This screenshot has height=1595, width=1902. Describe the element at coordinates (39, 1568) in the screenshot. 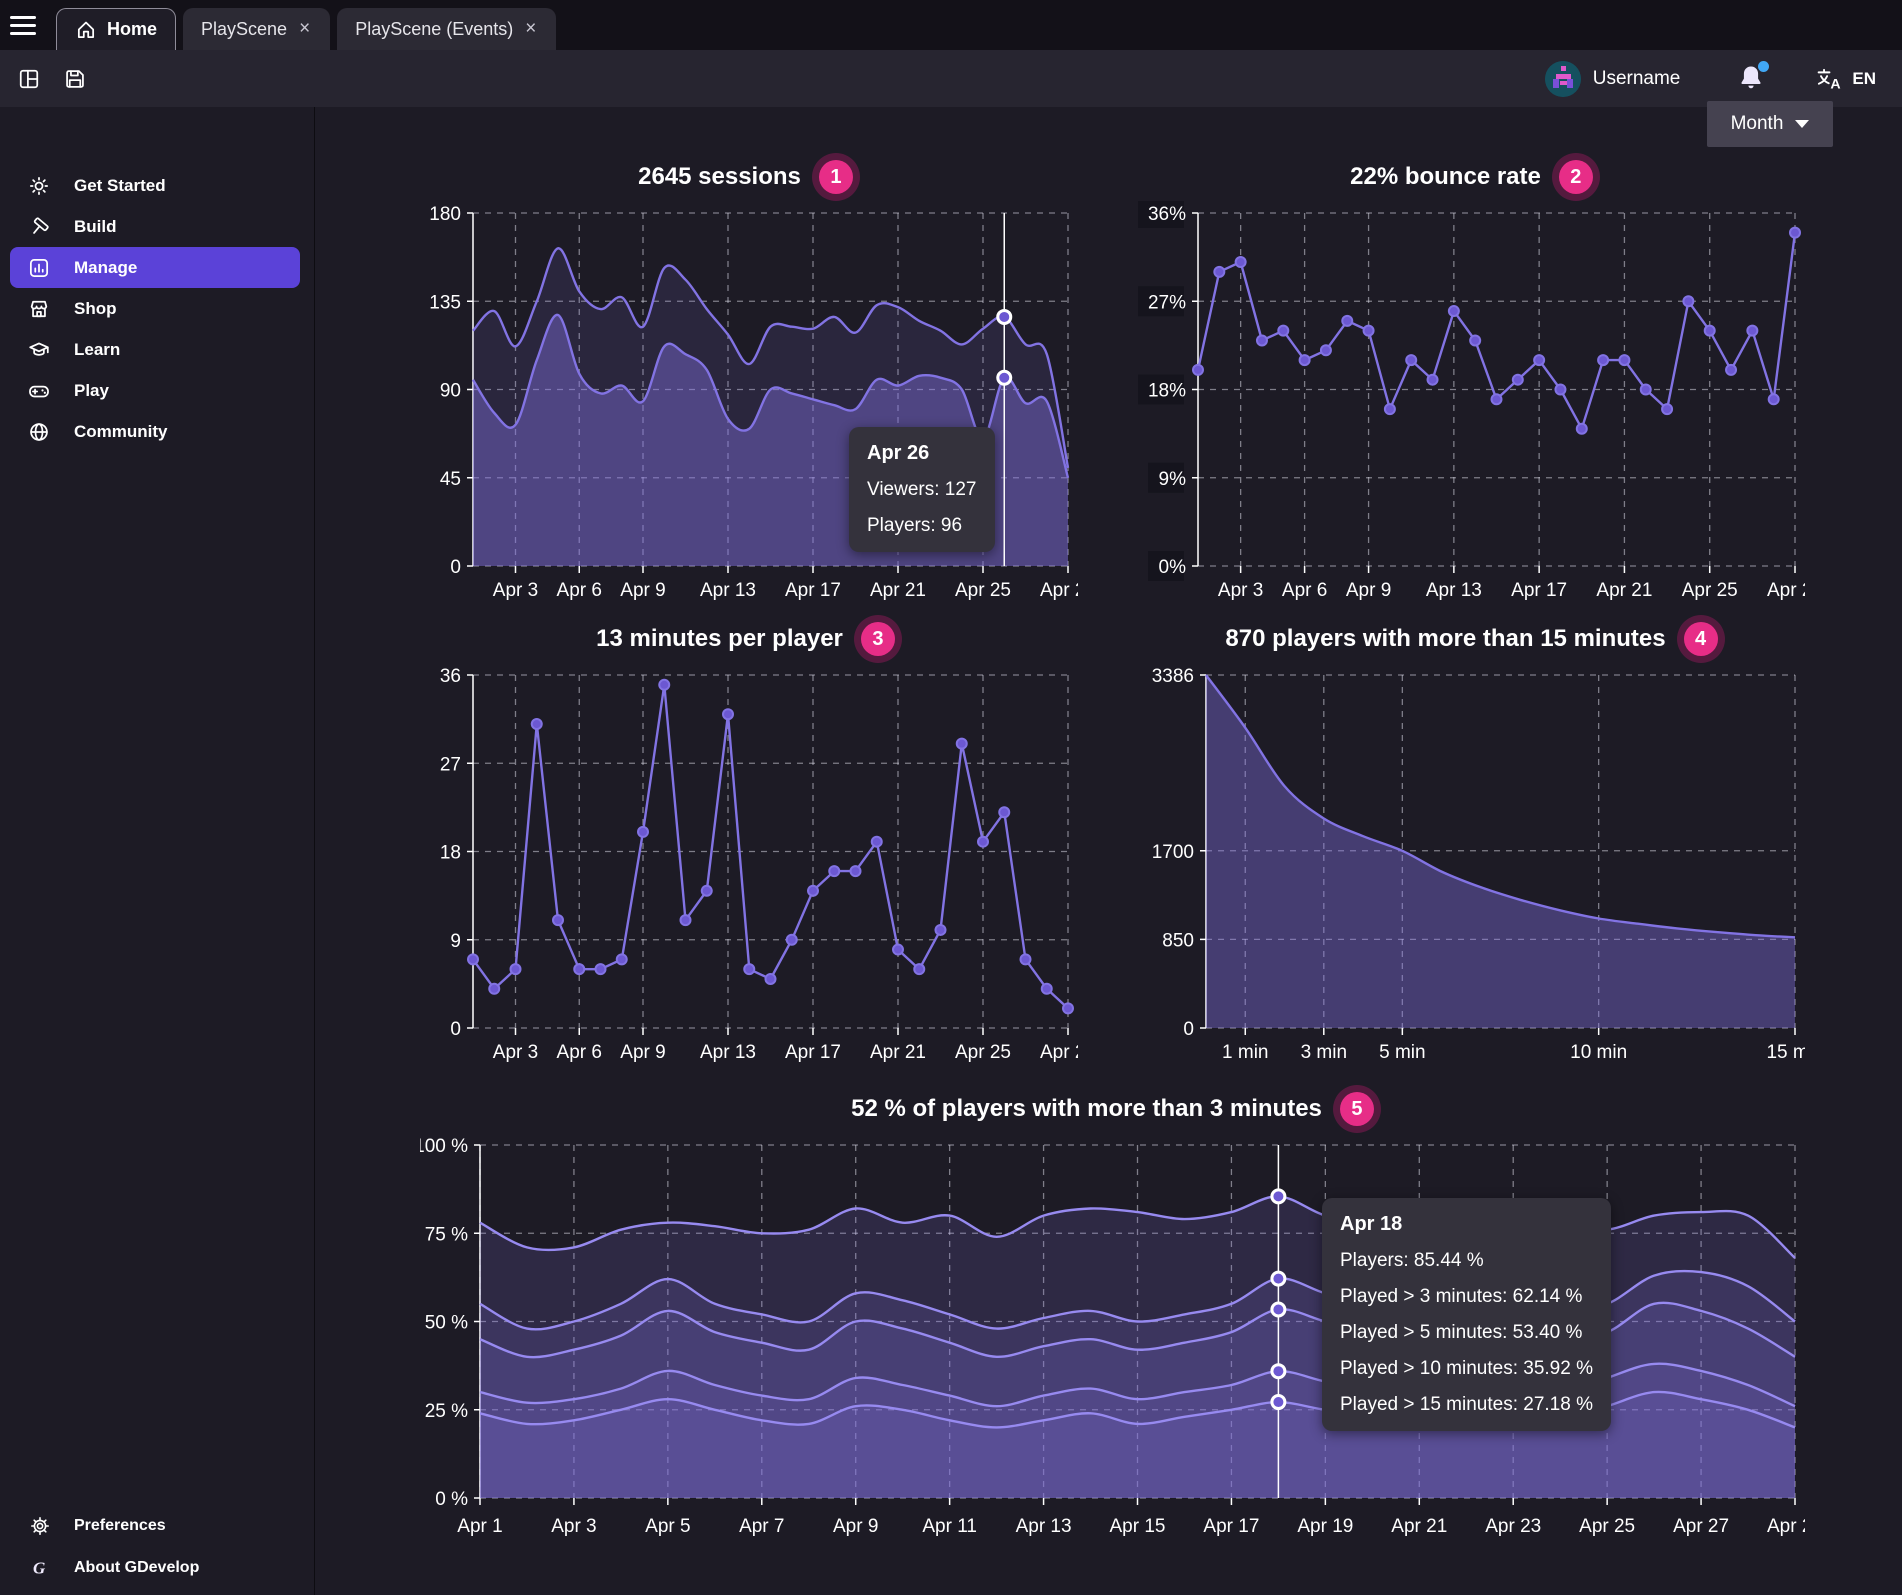

I see `gdevelop-logo-icon: G` at that location.